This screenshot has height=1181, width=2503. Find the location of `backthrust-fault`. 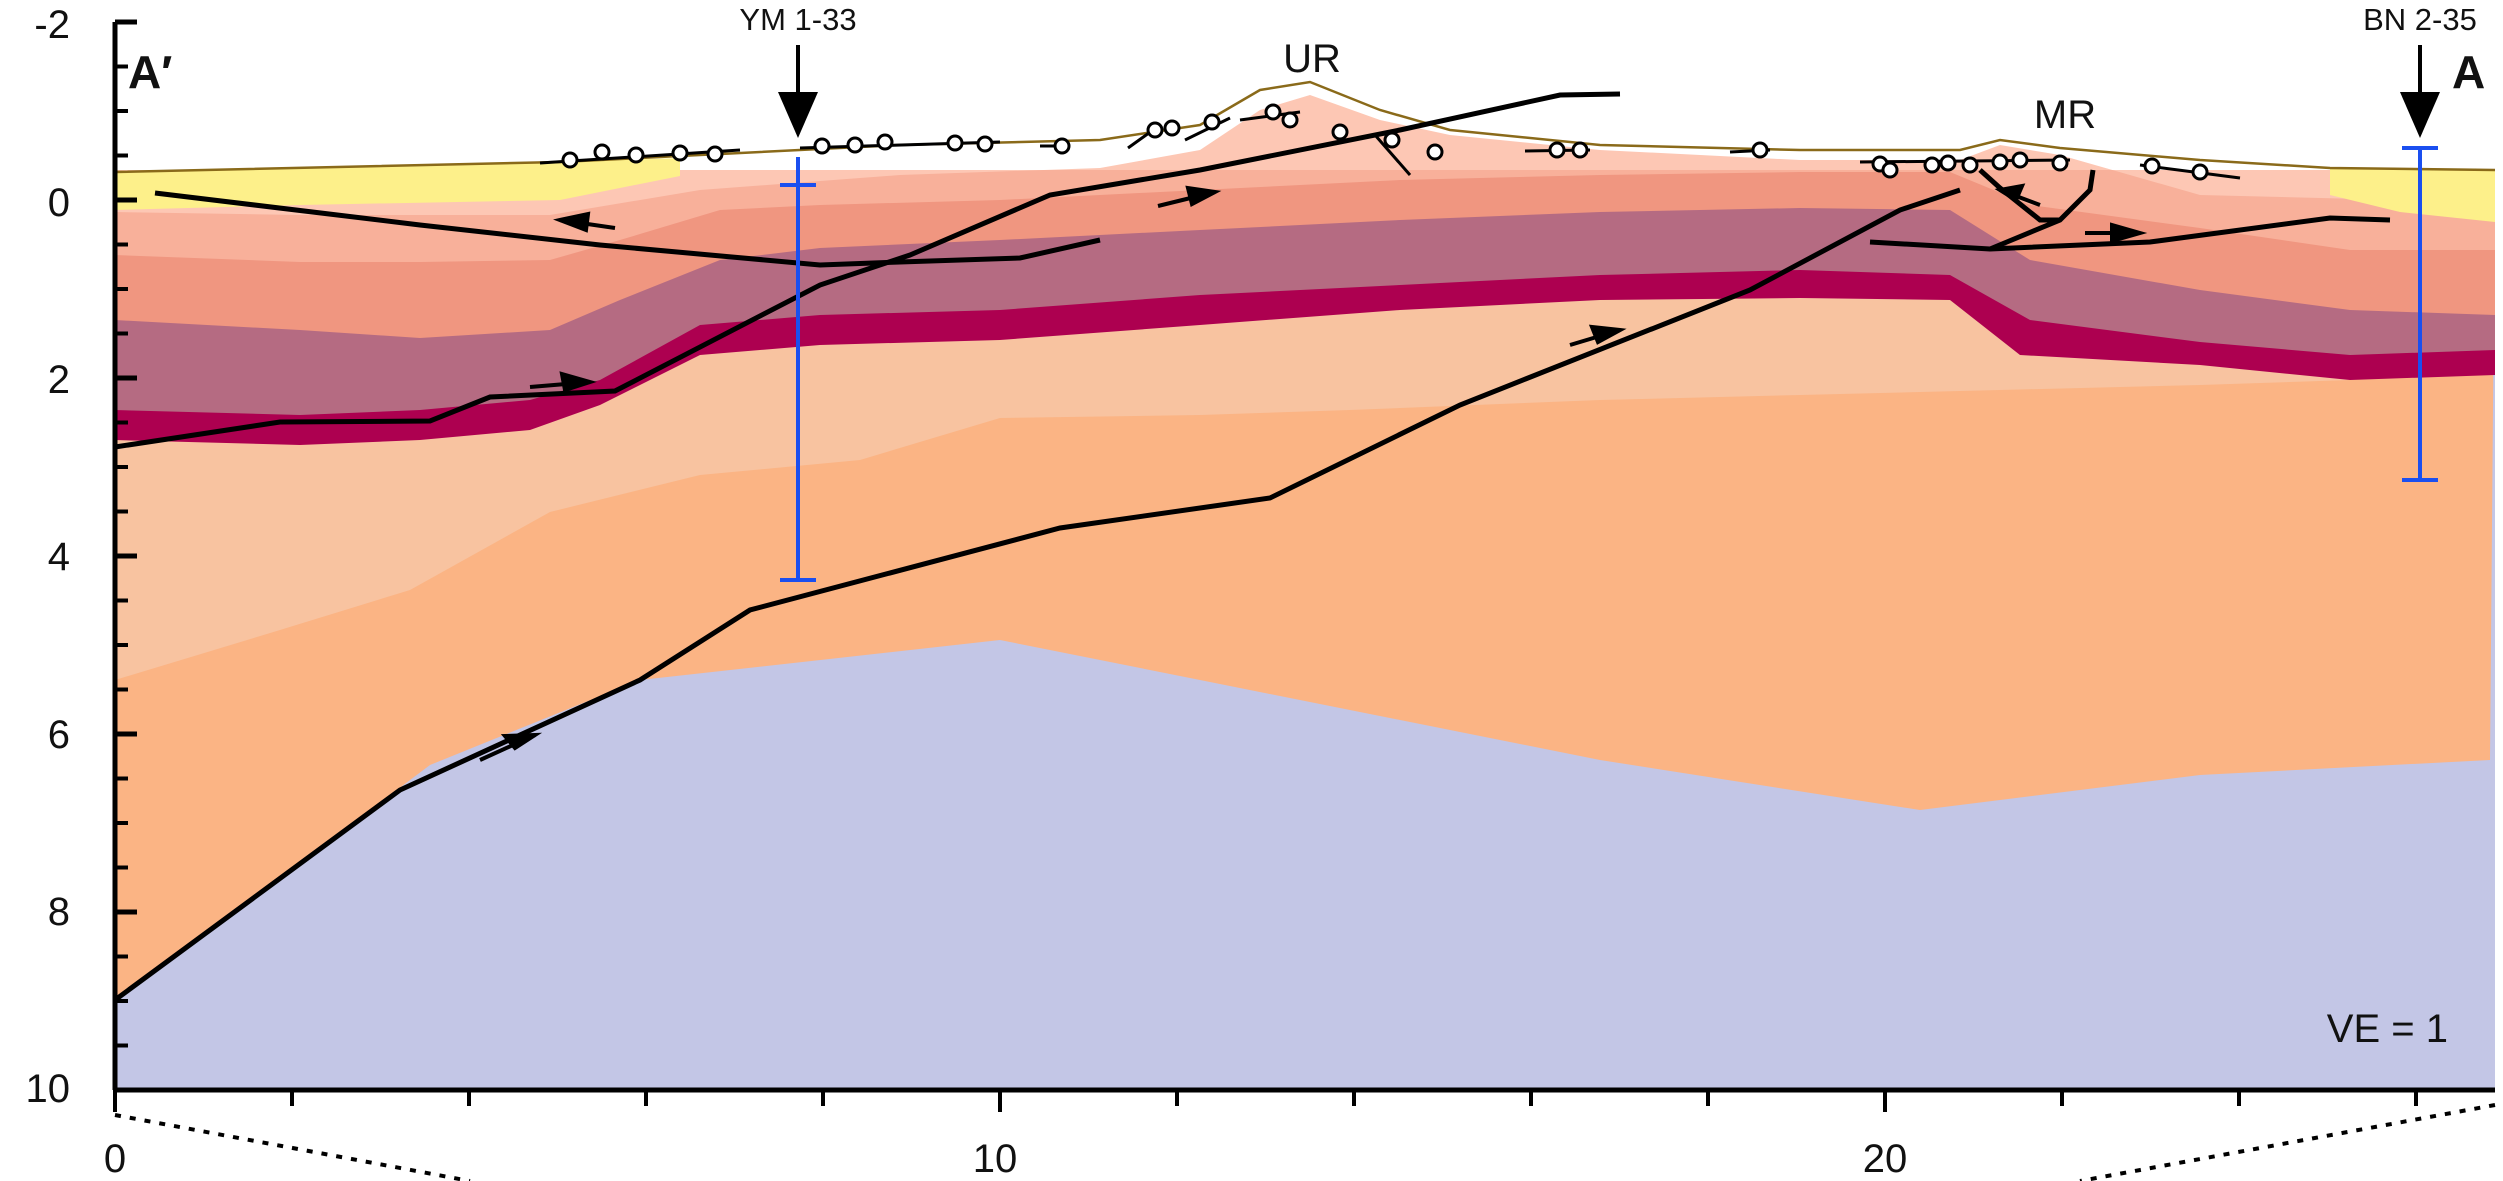

backthrust-fault is located at coordinates (627, 229).